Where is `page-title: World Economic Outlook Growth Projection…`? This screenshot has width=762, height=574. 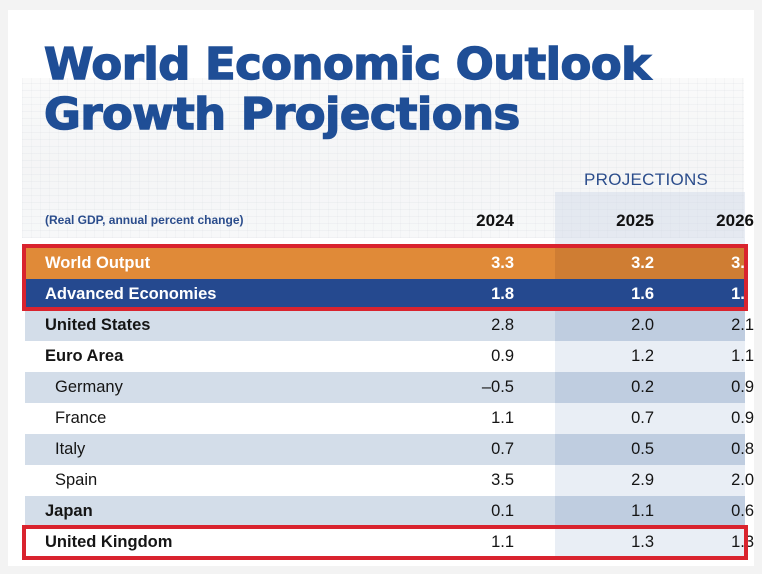
page-title: World Economic Outlook Growth Projection… is located at coordinates (347, 89).